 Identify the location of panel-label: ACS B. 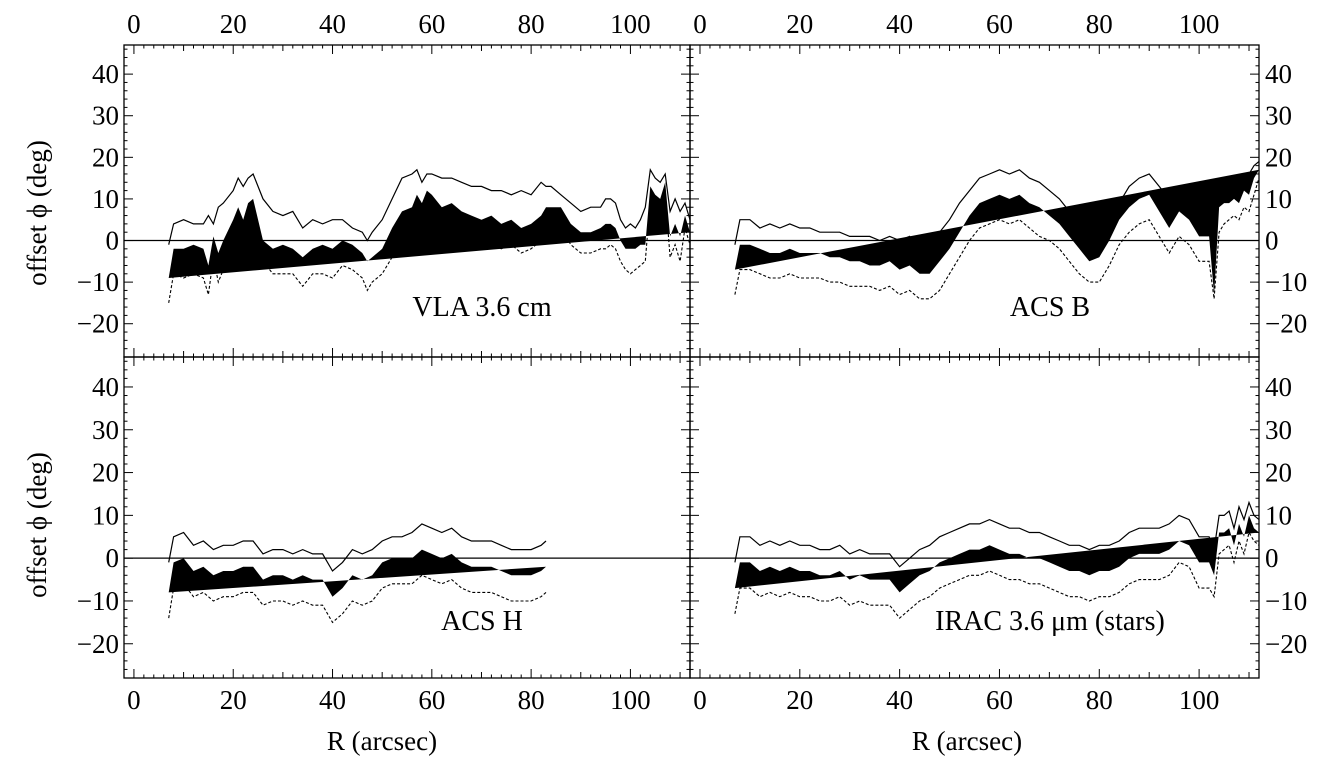
(1050, 307).